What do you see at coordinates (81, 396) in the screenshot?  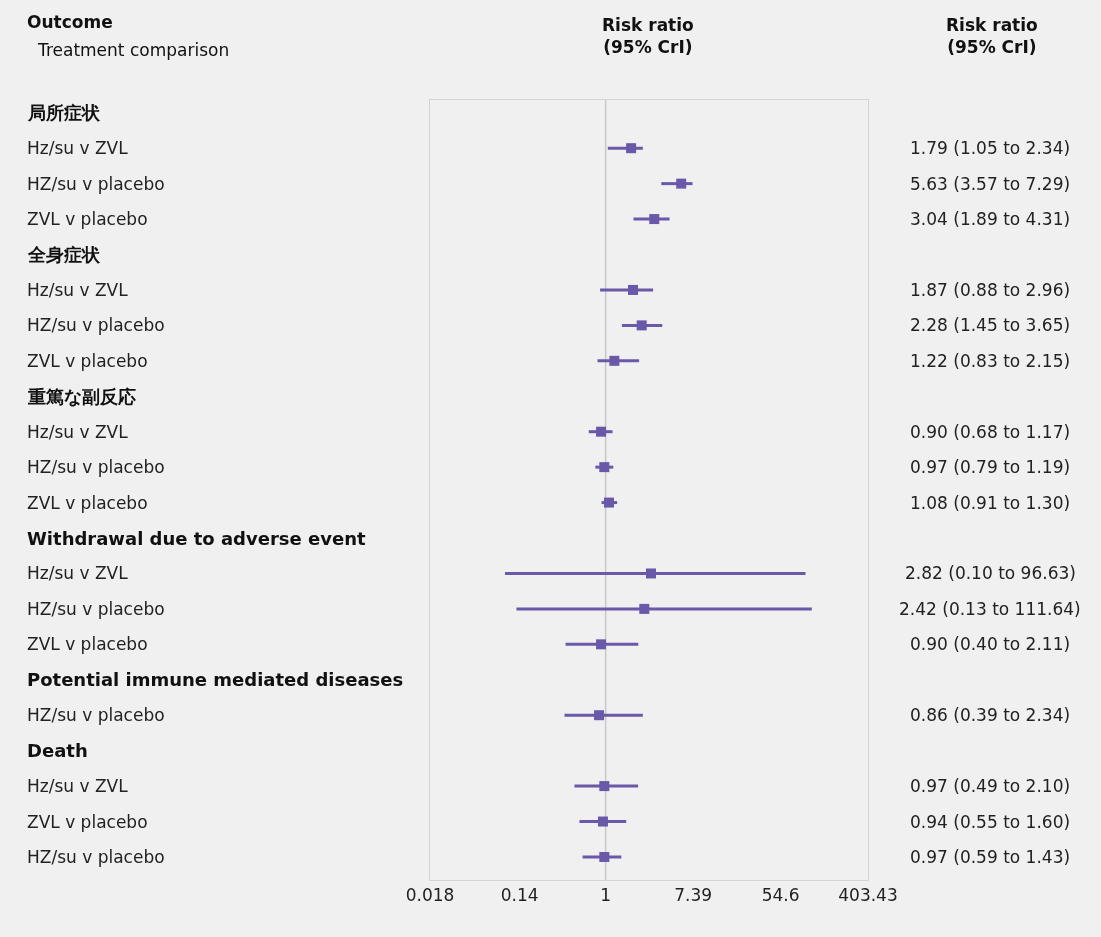 I see `y-tick-label: 重篤な副反応` at bounding box center [81, 396].